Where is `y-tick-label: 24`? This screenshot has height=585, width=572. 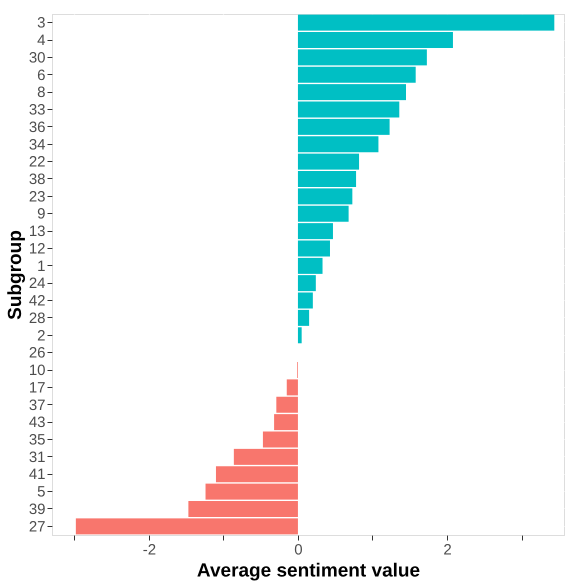 y-tick-label: 24 is located at coordinates (37, 283).